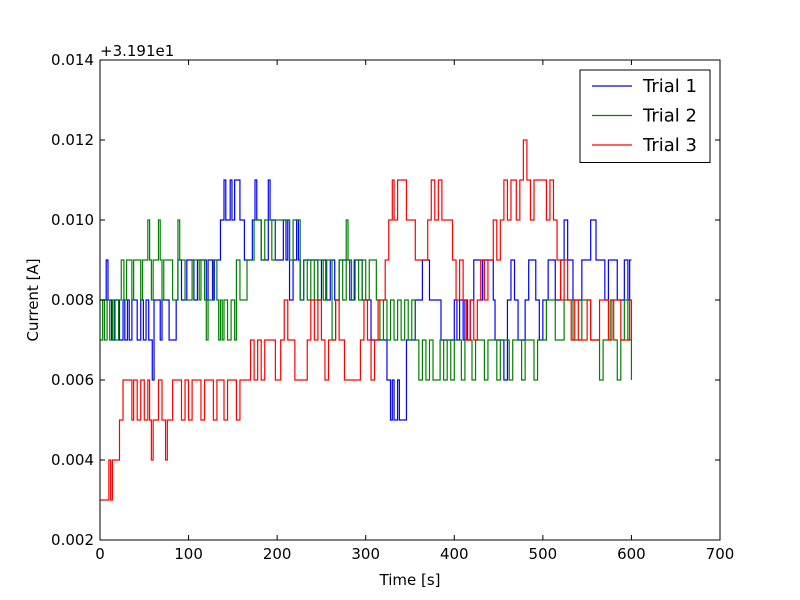 The image size is (800, 600). Describe the element at coordinates (365, 554) in the screenshot. I see `x-tick-label: 300` at that location.